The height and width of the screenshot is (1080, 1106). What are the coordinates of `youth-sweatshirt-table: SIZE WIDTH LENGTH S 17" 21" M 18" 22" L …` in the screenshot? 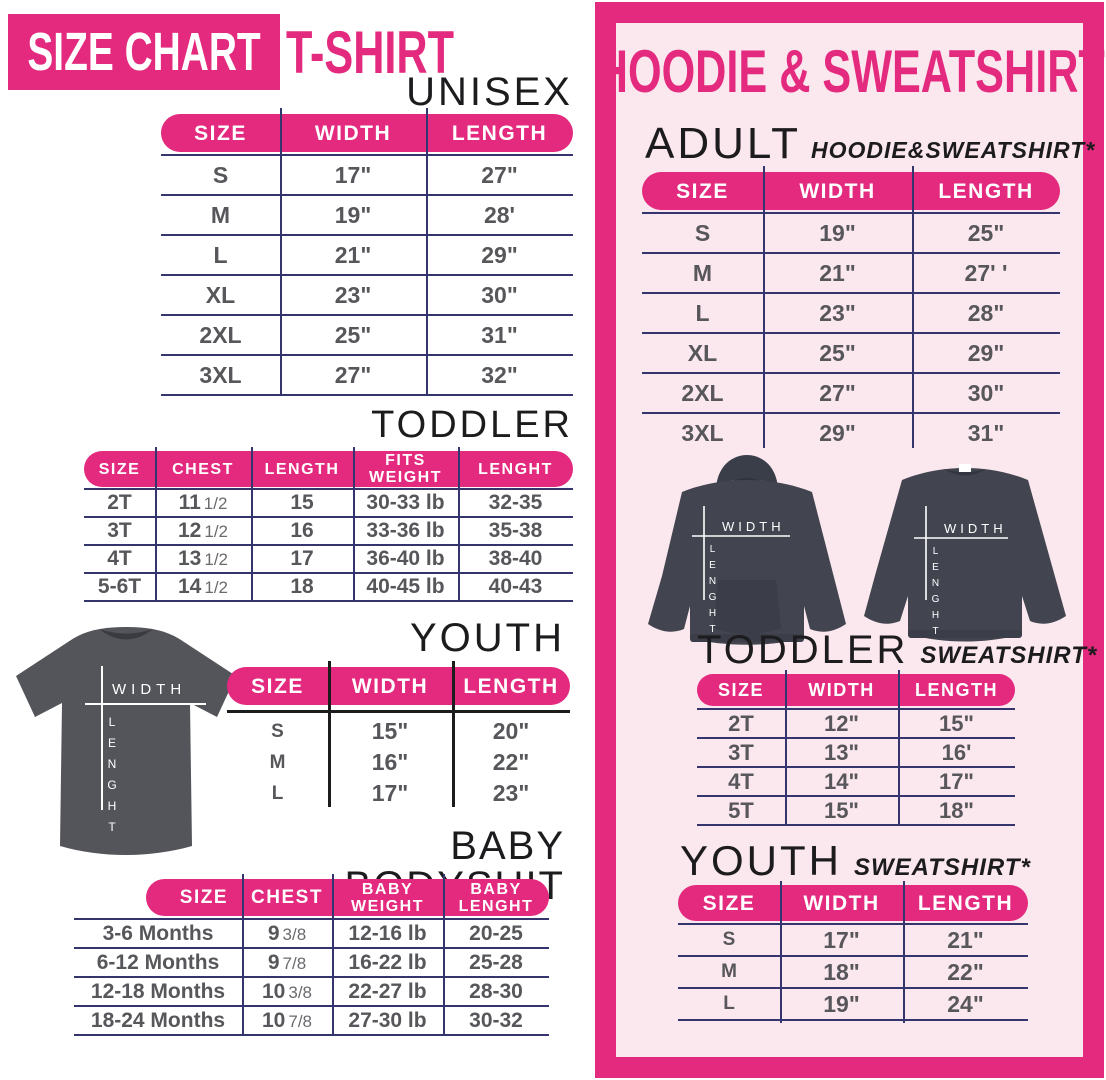 It's located at (853, 952).